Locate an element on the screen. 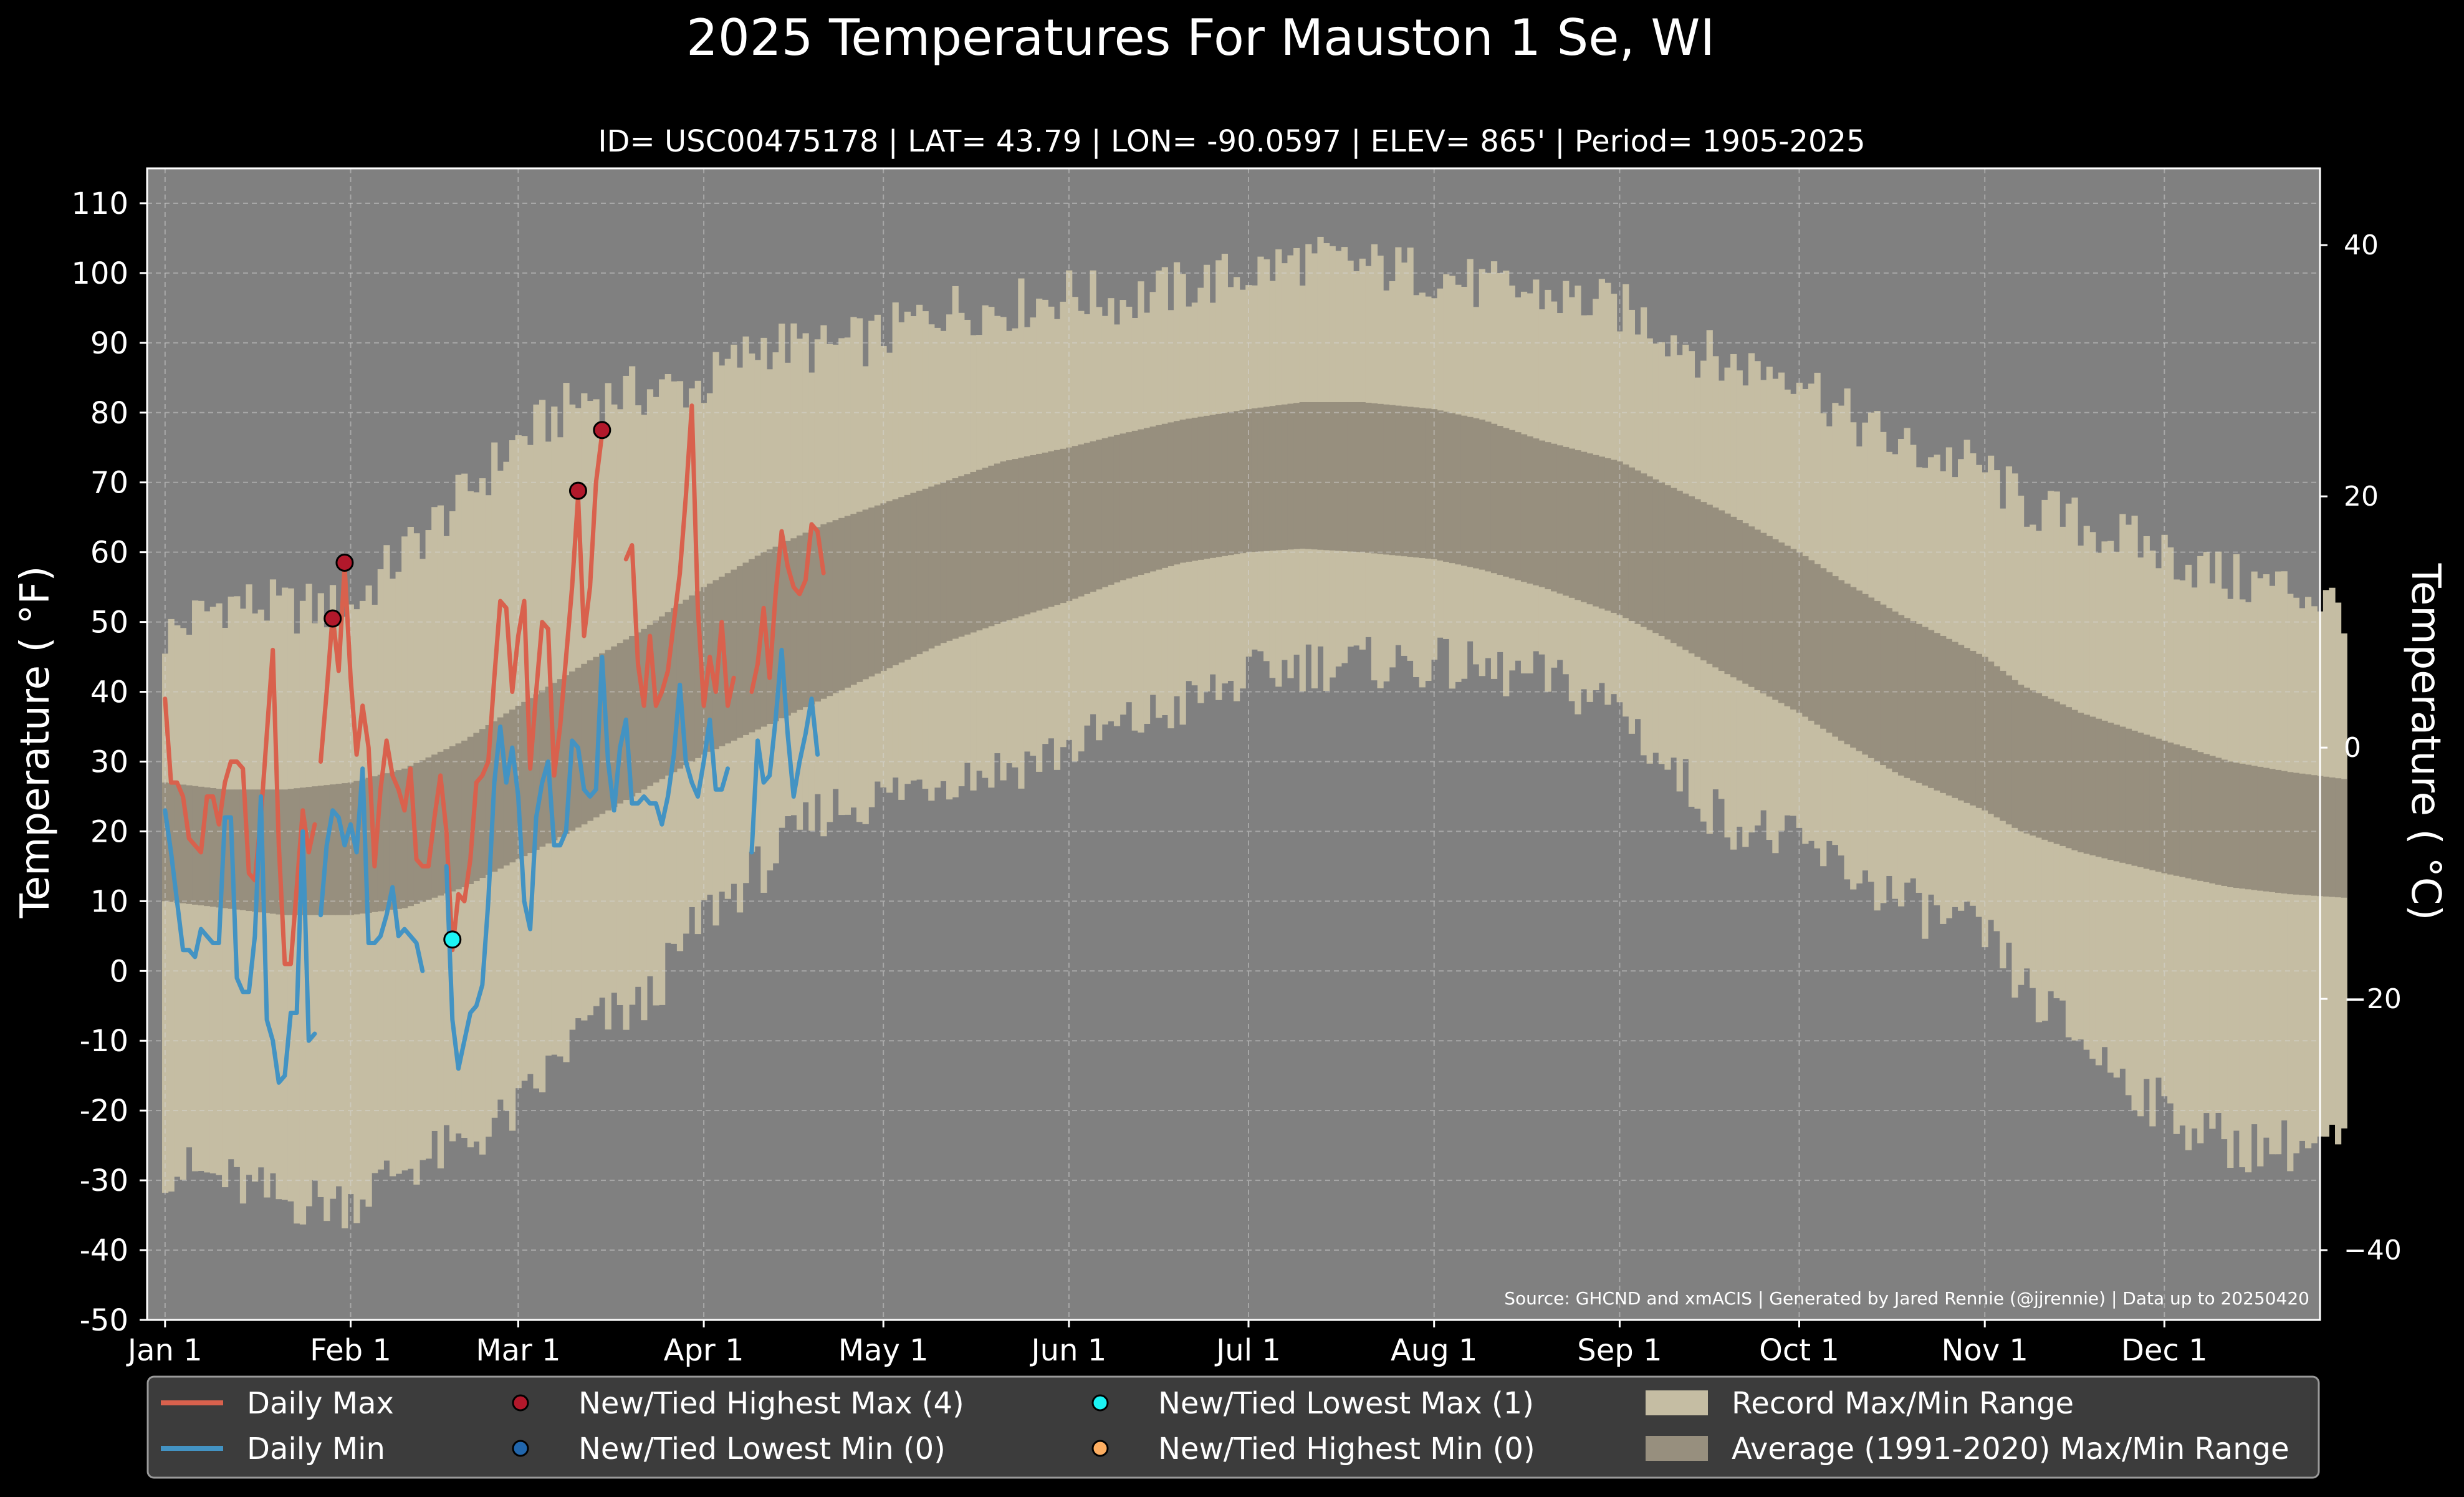 The height and width of the screenshot is (1497, 2464). y-tick-label: 50 is located at coordinates (109, 622).